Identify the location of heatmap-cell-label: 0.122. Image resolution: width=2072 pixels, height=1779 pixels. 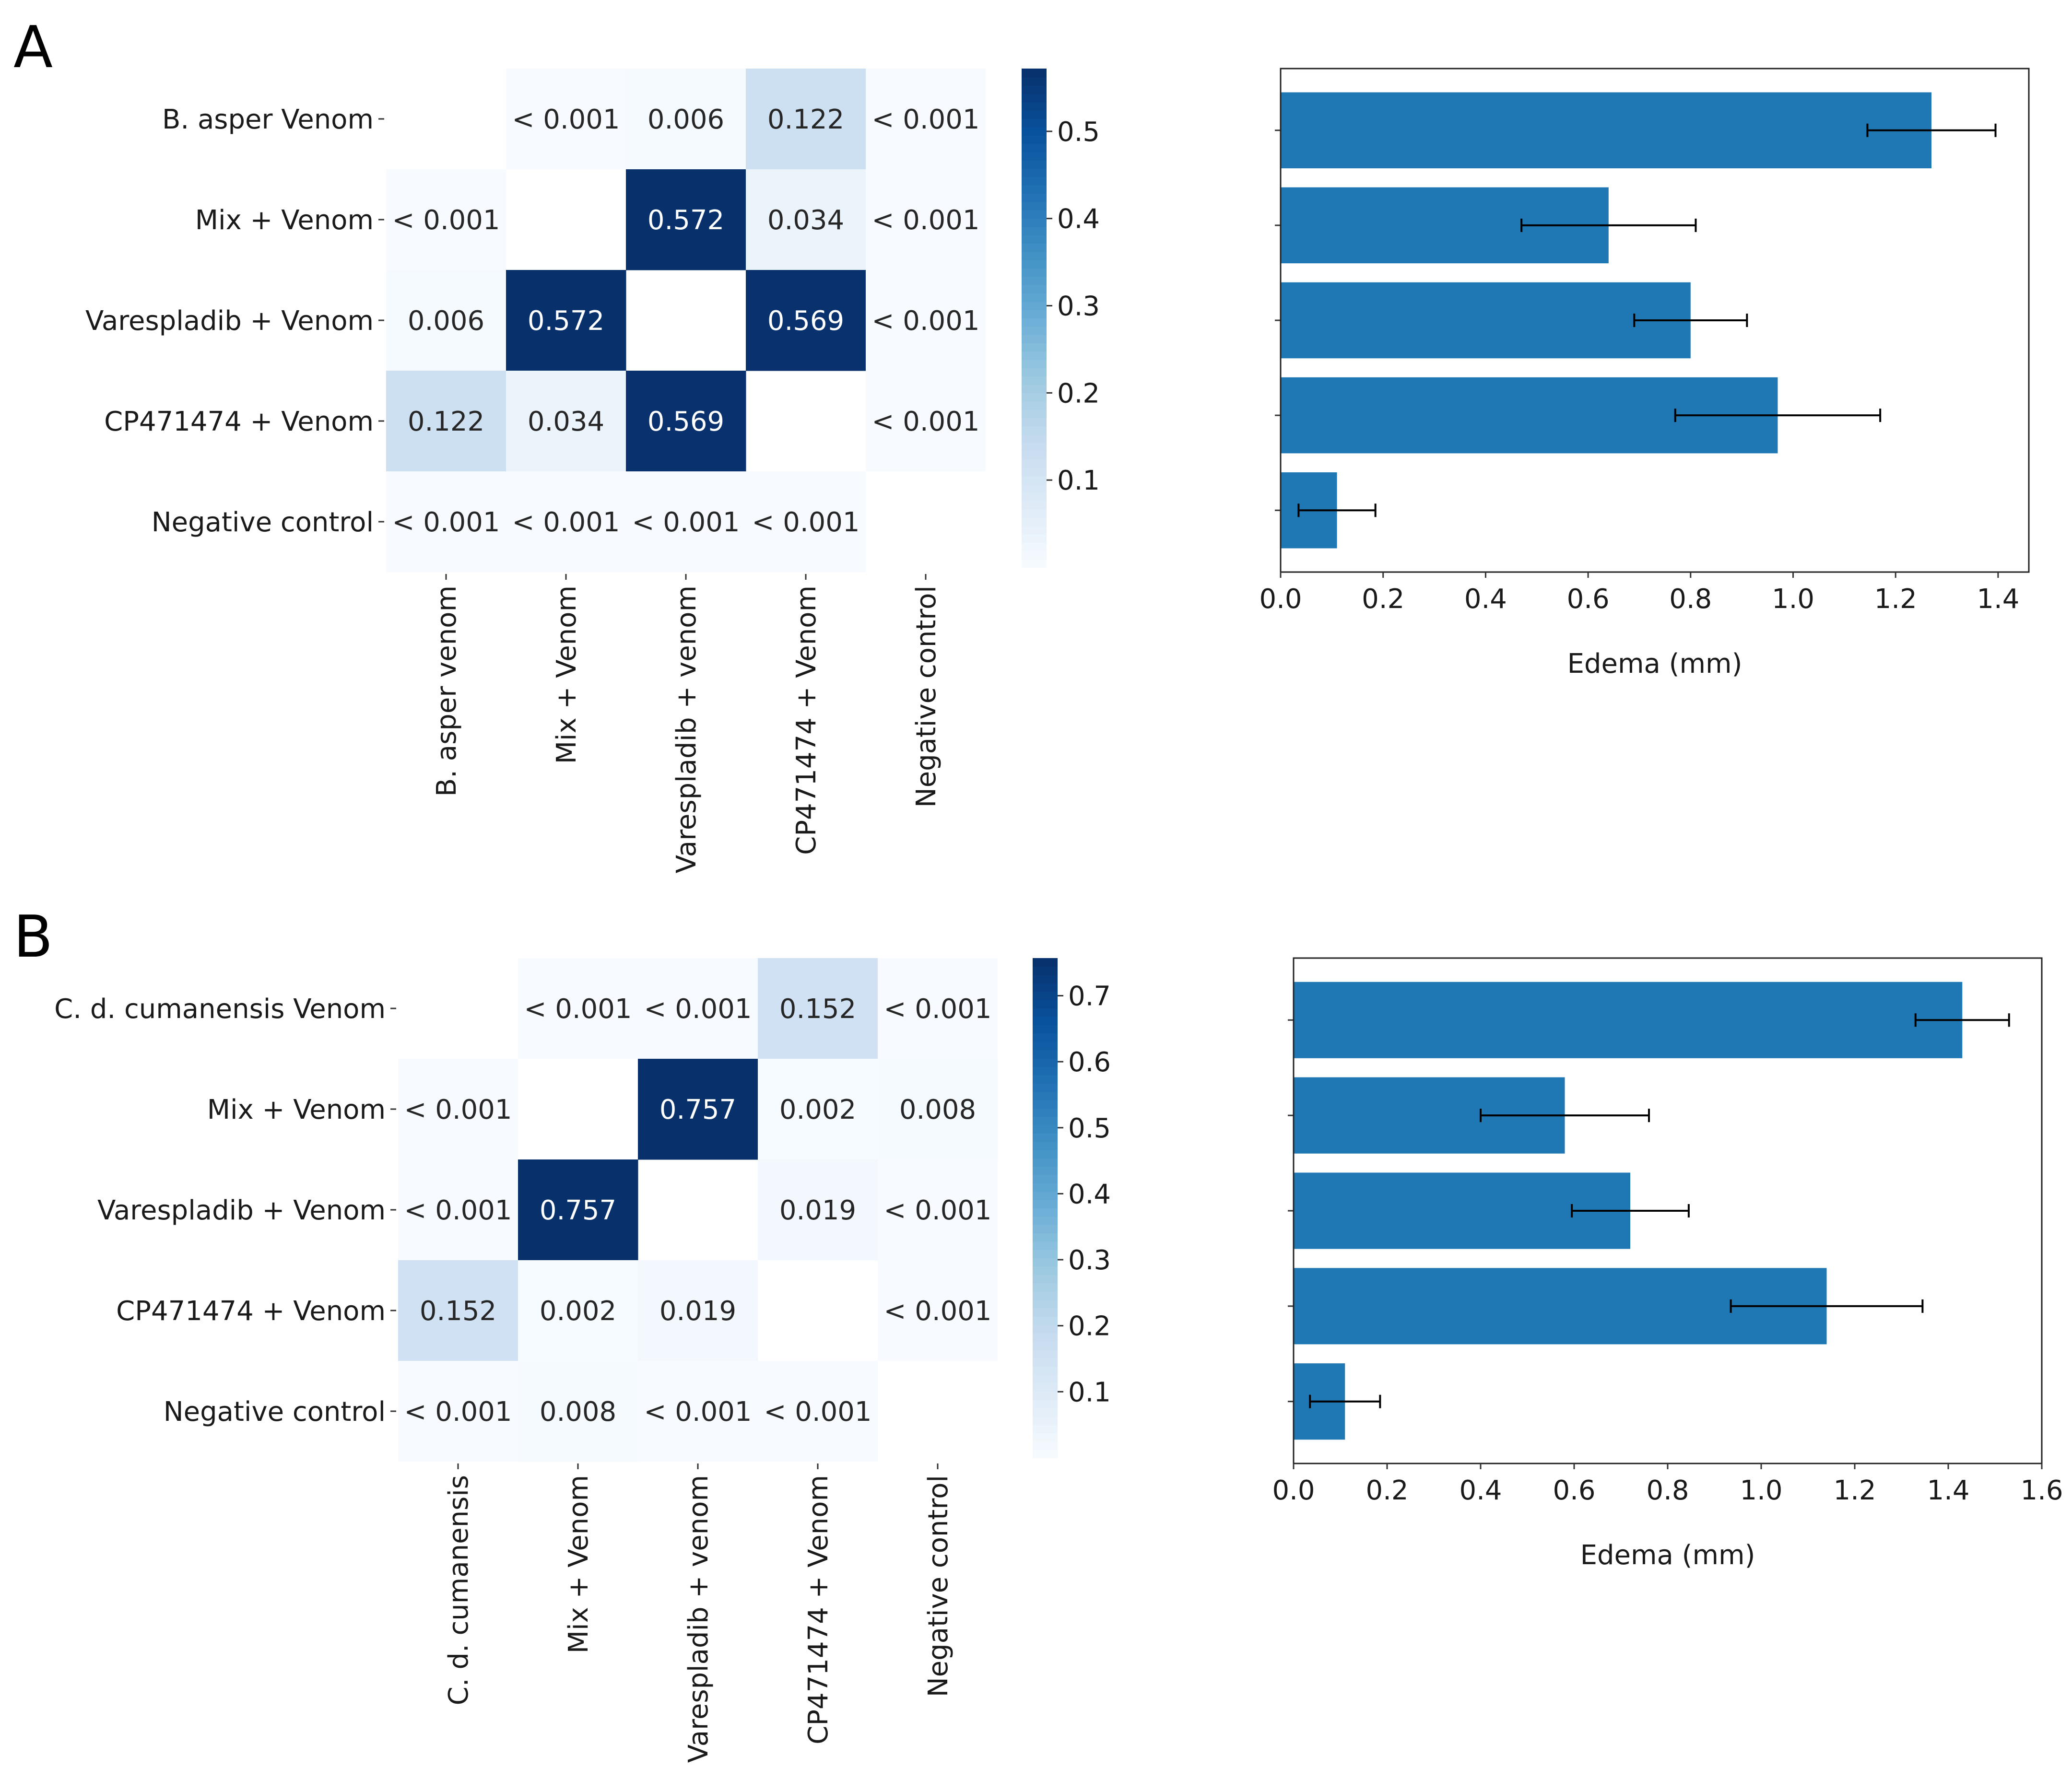
(446, 421).